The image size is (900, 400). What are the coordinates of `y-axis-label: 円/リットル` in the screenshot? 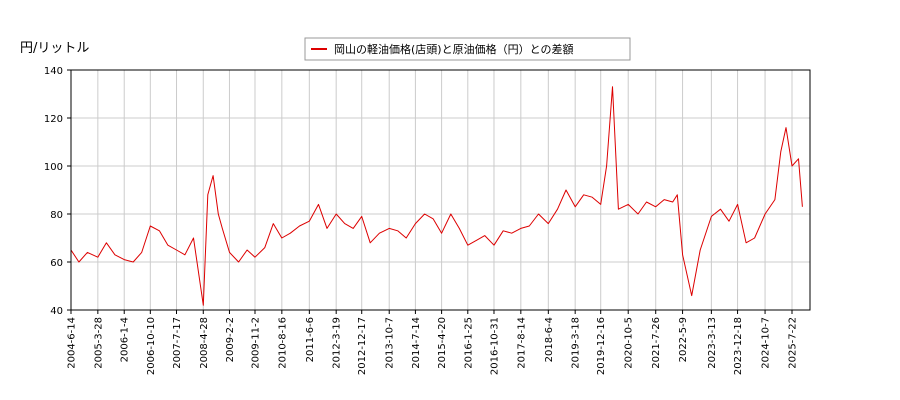 It's located at (54, 48).